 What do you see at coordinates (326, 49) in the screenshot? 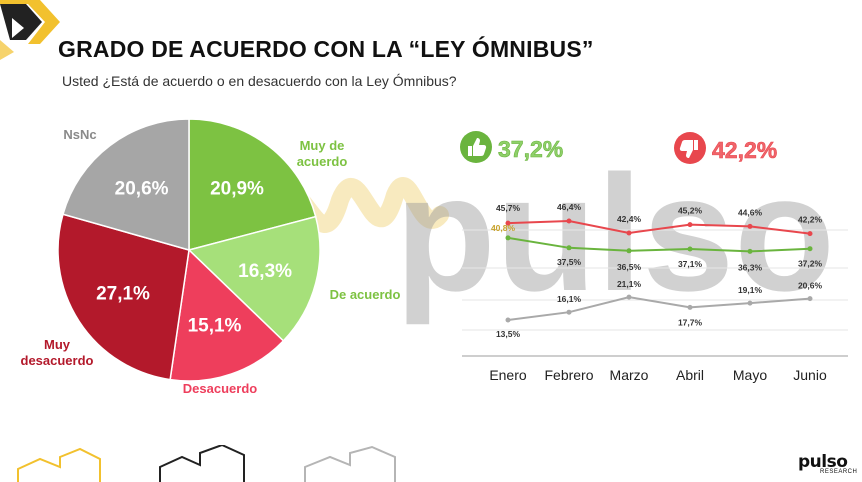
I see `page-title: GRADO DE ACUERDO CON LA “LEY ÓMNIBUS”` at bounding box center [326, 49].